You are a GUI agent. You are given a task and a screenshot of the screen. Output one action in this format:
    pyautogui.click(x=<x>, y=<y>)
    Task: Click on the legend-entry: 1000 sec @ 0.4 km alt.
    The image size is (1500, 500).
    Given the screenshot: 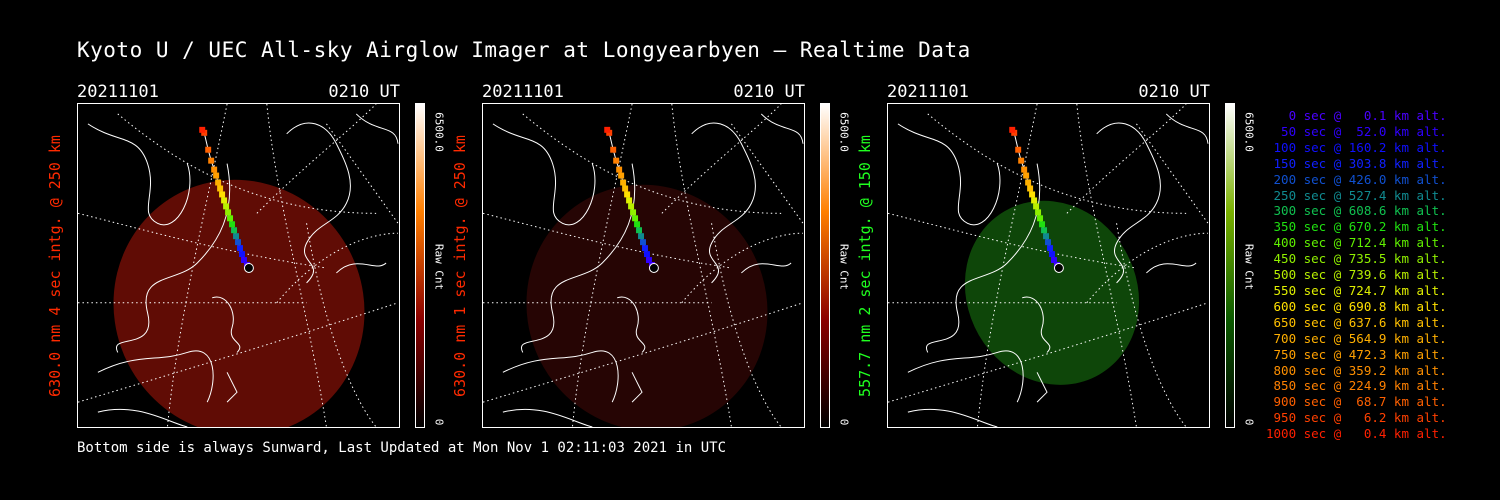 What is the action you would take?
    pyautogui.click(x=1356, y=434)
    